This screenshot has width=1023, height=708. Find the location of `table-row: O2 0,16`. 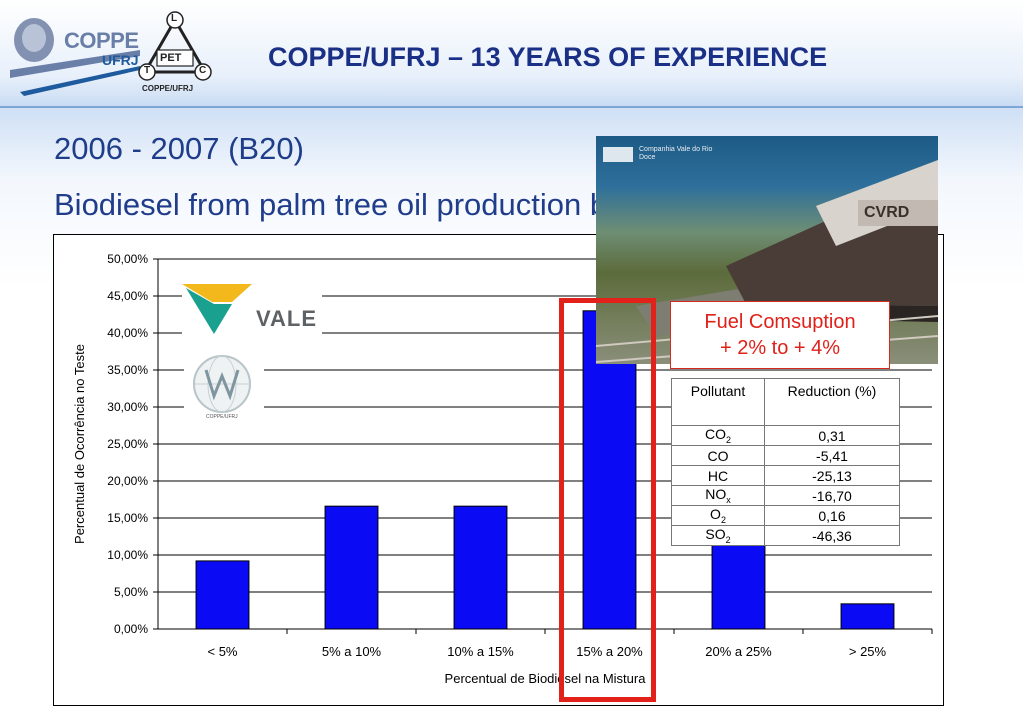

table-row: O2 0,16 is located at coordinates (785, 515).